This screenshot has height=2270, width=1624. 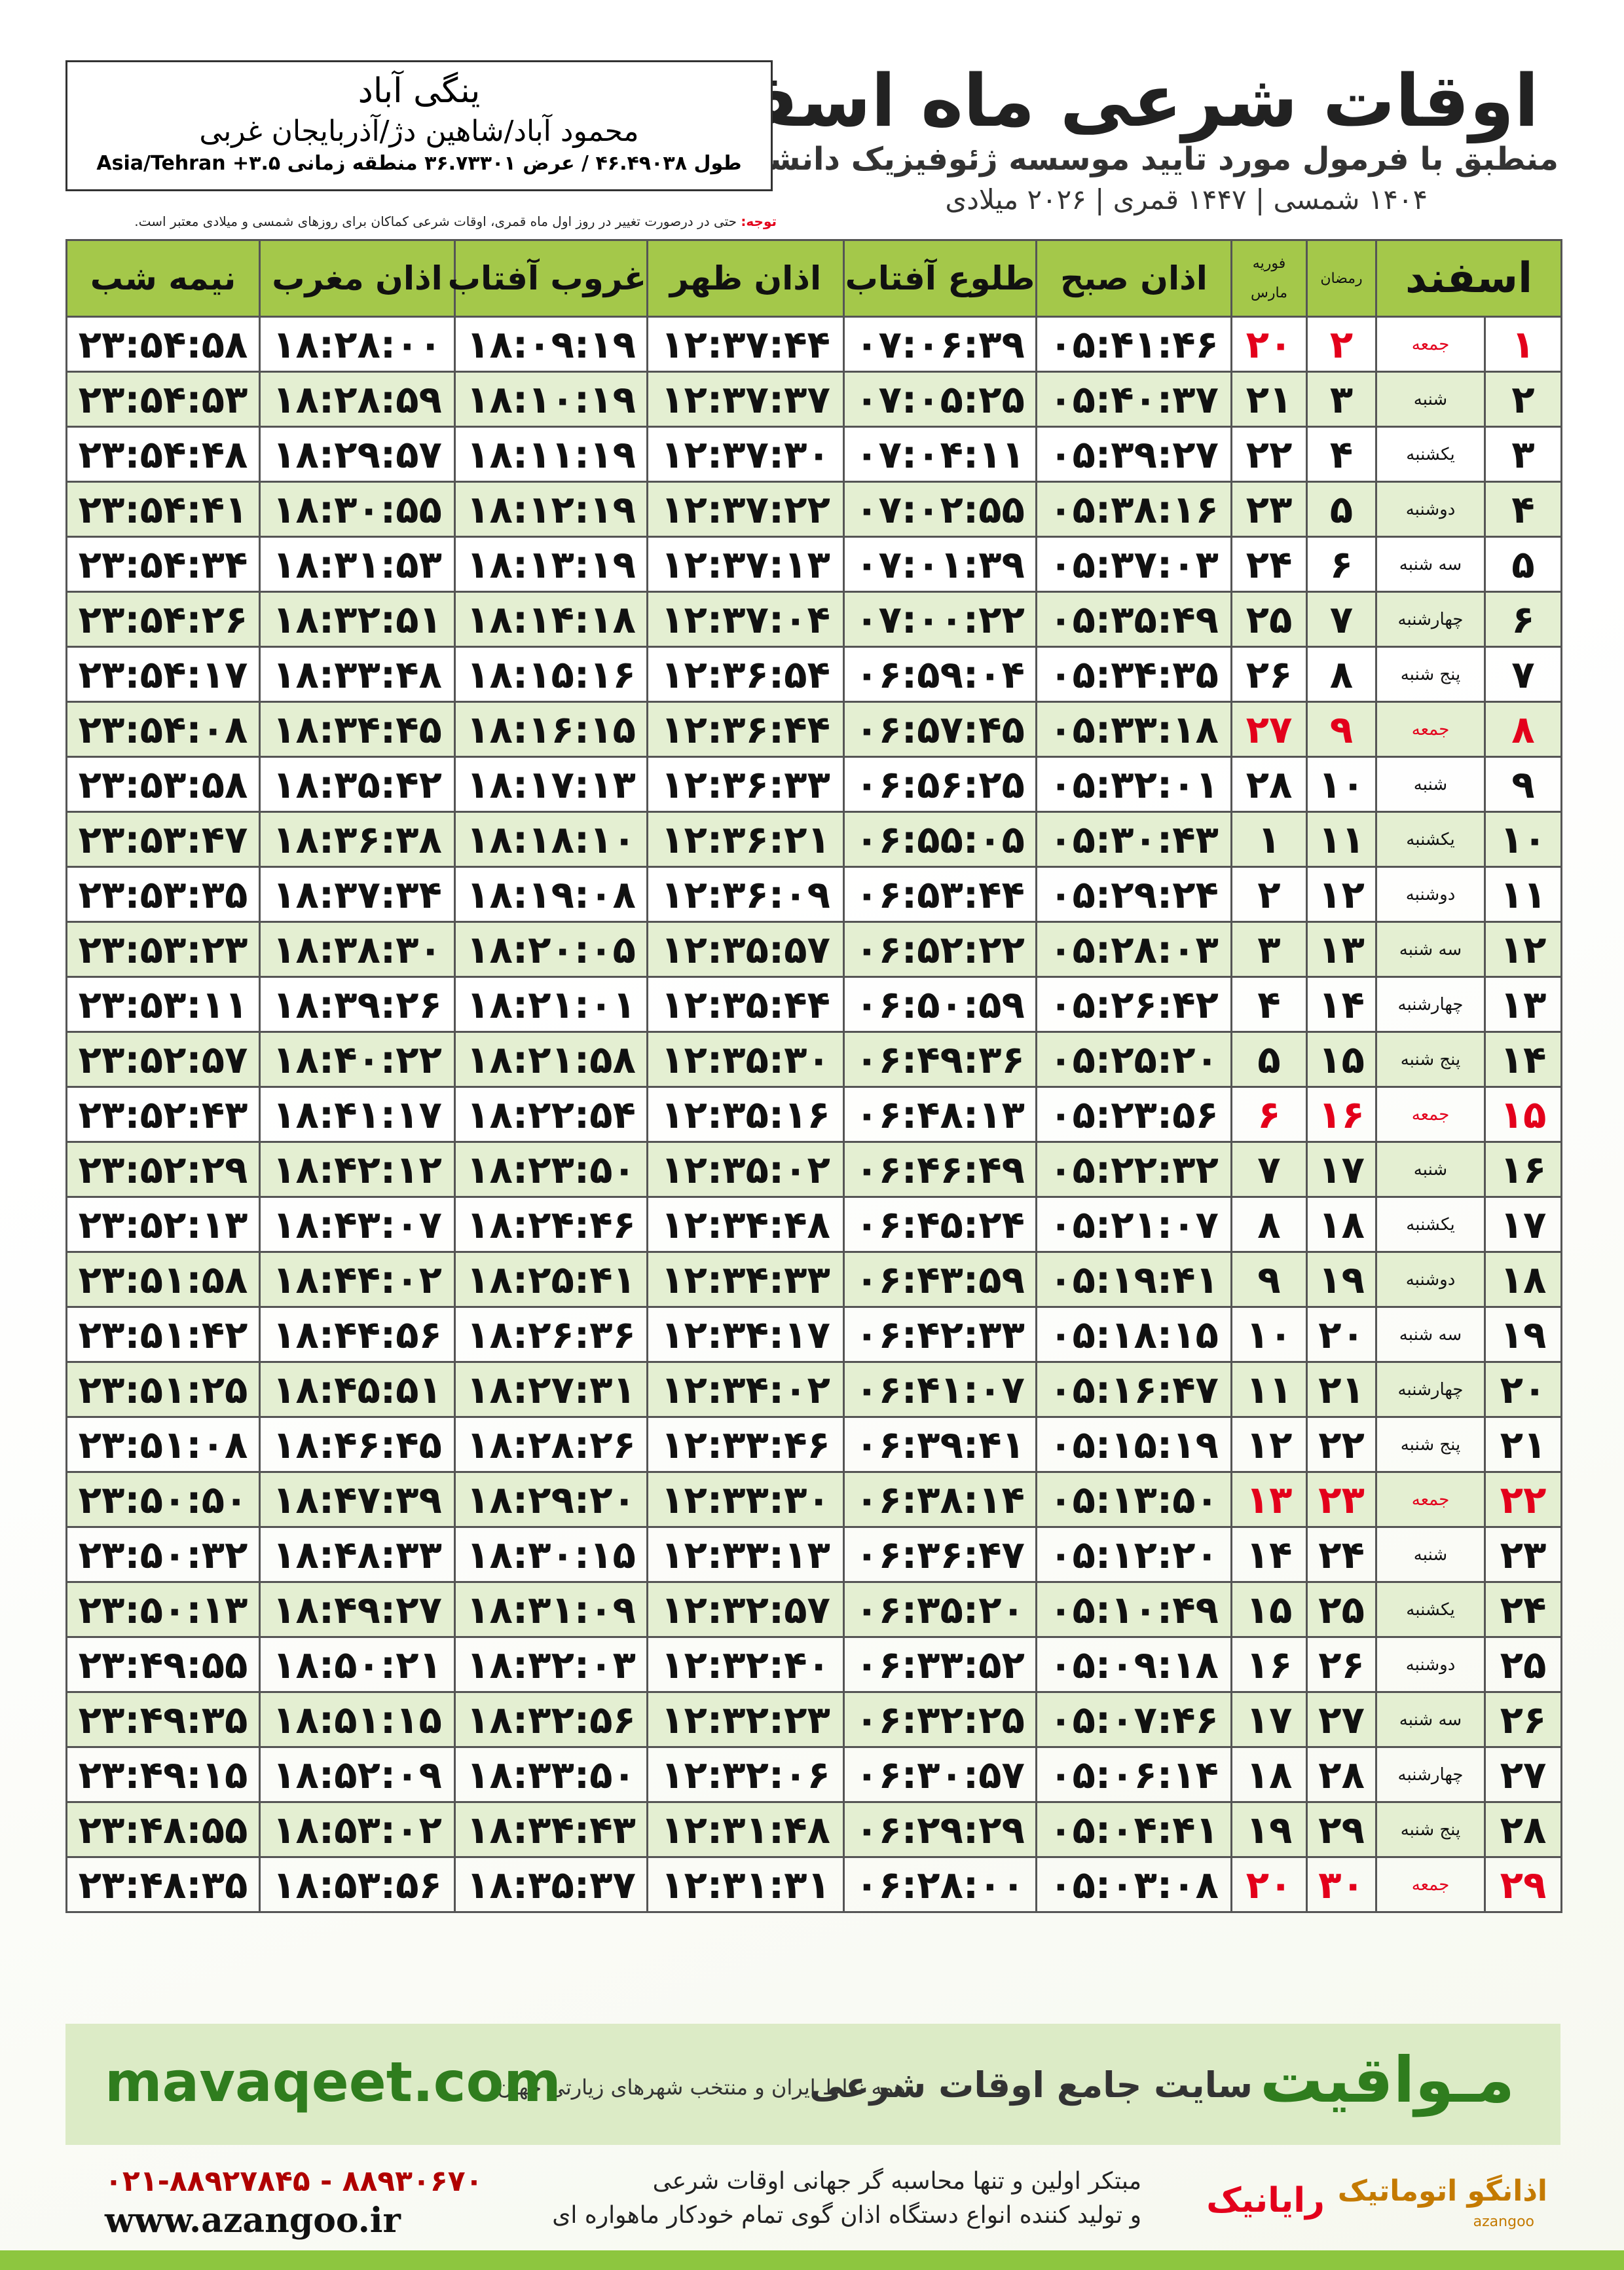 What do you see at coordinates (1341, 1609) in the screenshot?
I see `date-cell: ۲۵` at bounding box center [1341, 1609].